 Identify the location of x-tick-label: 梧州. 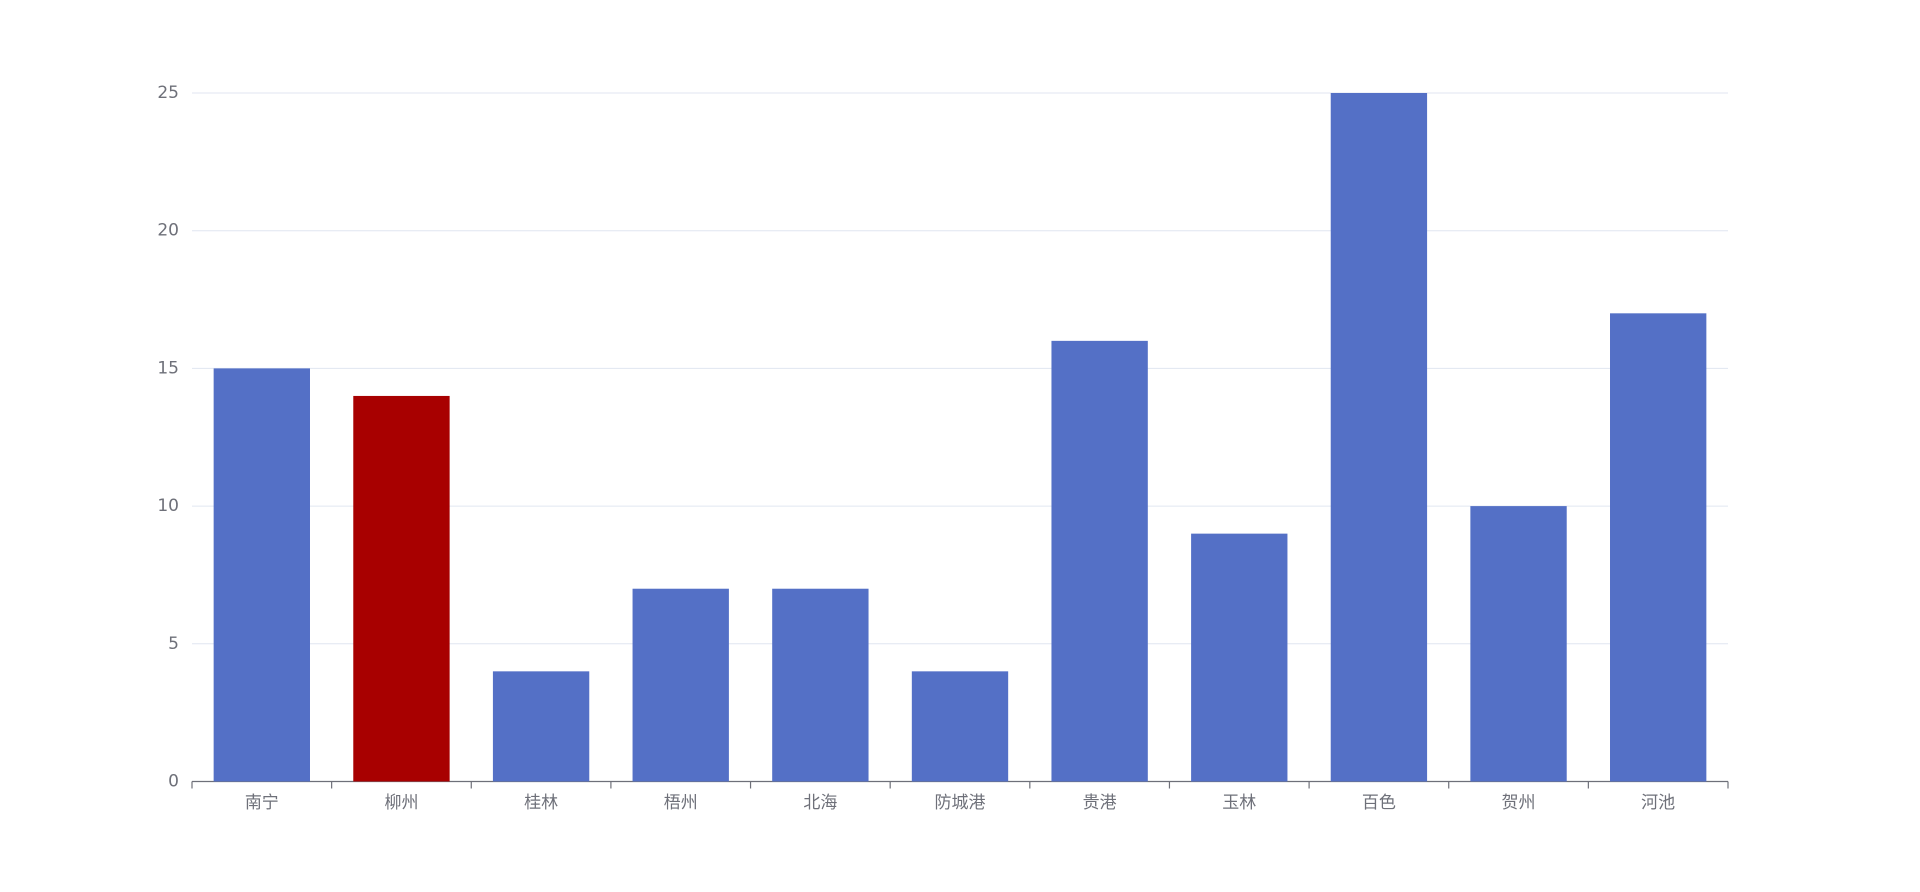
(681, 803).